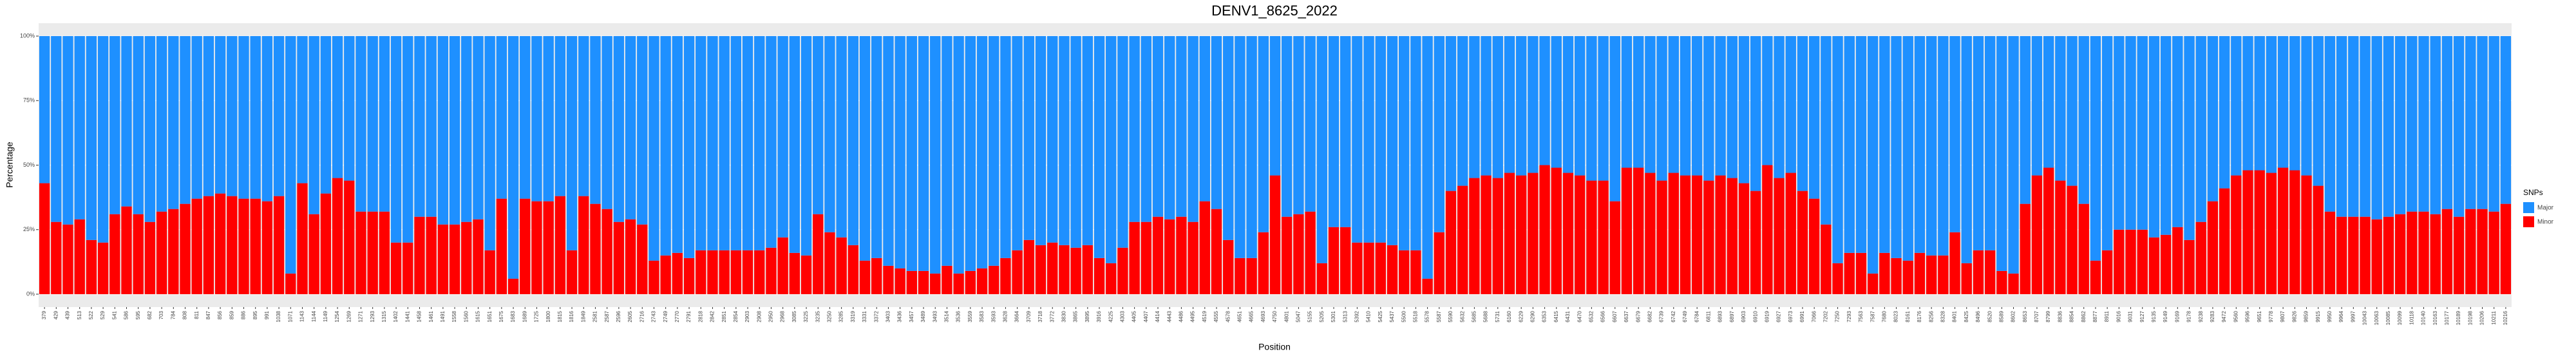 This screenshot has width=2576, height=356. What do you see at coordinates (1521, 316) in the screenshot?
I see `x-tick-label: 6229` at bounding box center [1521, 316].